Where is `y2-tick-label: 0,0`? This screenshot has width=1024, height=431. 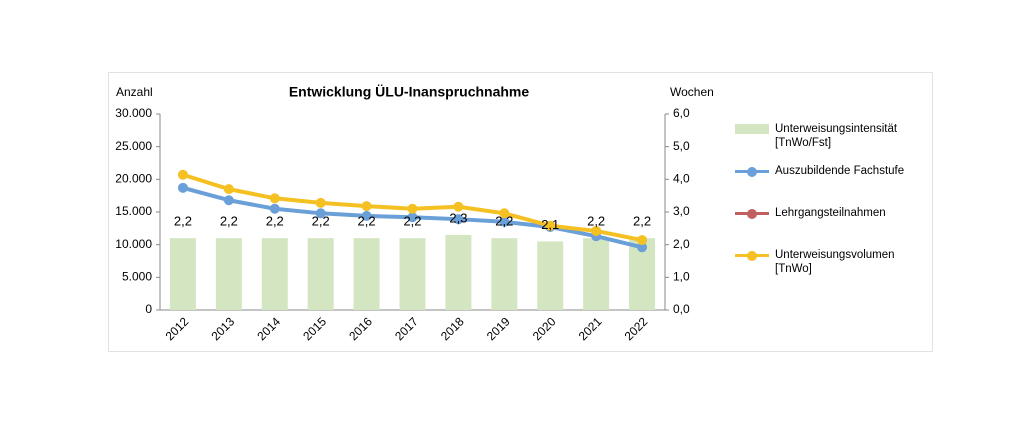 y2-tick-label: 0,0 is located at coordinates (681, 309).